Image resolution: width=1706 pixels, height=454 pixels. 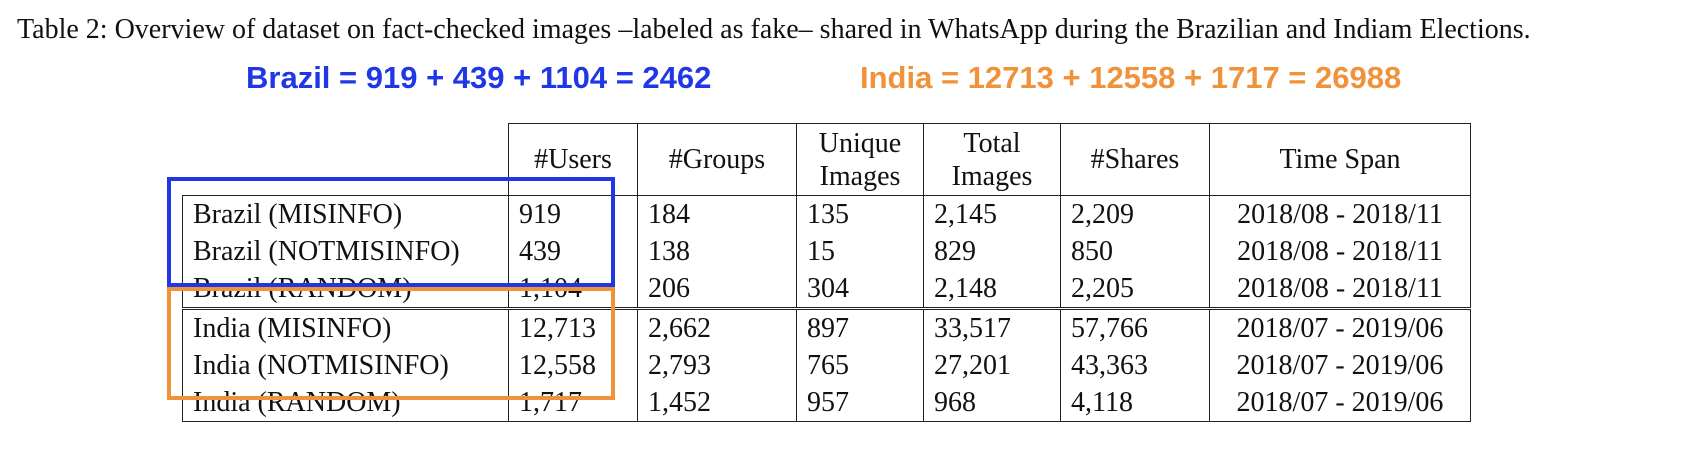 I want to click on header-total-line2: Images, so click(x=992, y=176).